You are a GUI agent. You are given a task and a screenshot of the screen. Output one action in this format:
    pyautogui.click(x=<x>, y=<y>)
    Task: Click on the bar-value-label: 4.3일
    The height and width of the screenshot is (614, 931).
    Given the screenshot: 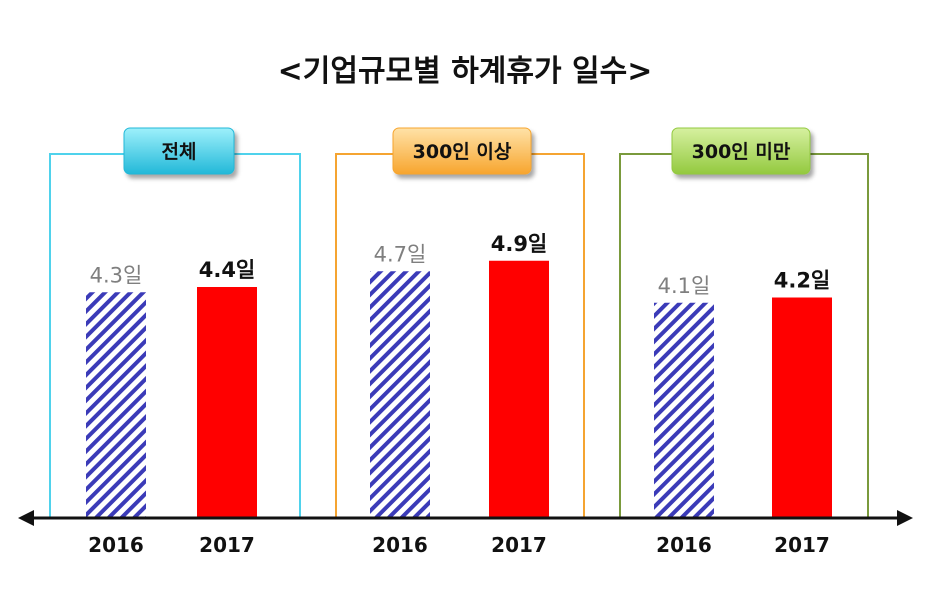 What is the action you would take?
    pyautogui.click(x=116, y=275)
    